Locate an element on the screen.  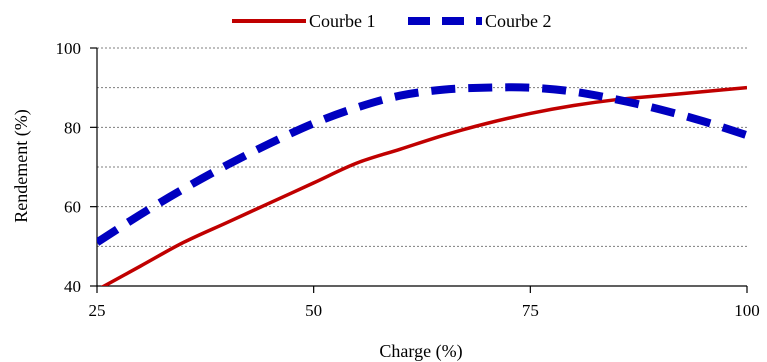
legend-label-courbe-2: Courbe 2 is located at coordinates (518, 21).